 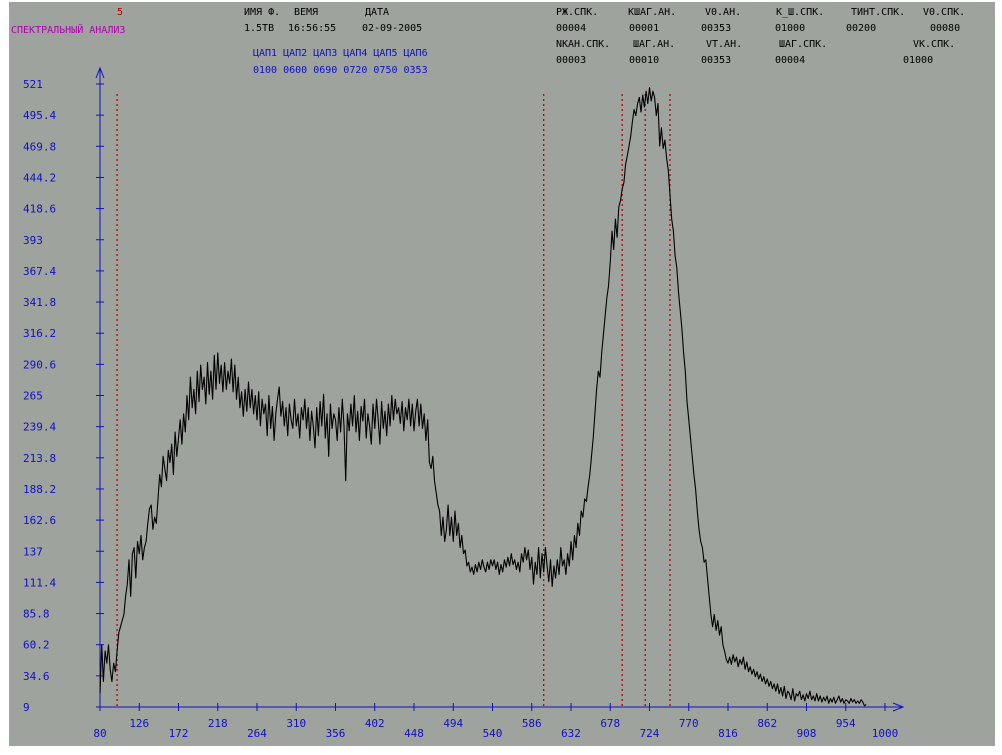 What do you see at coordinates (375, 723) in the screenshot?
I see `x-tick-label: 402` at bounding box center [375, 723].